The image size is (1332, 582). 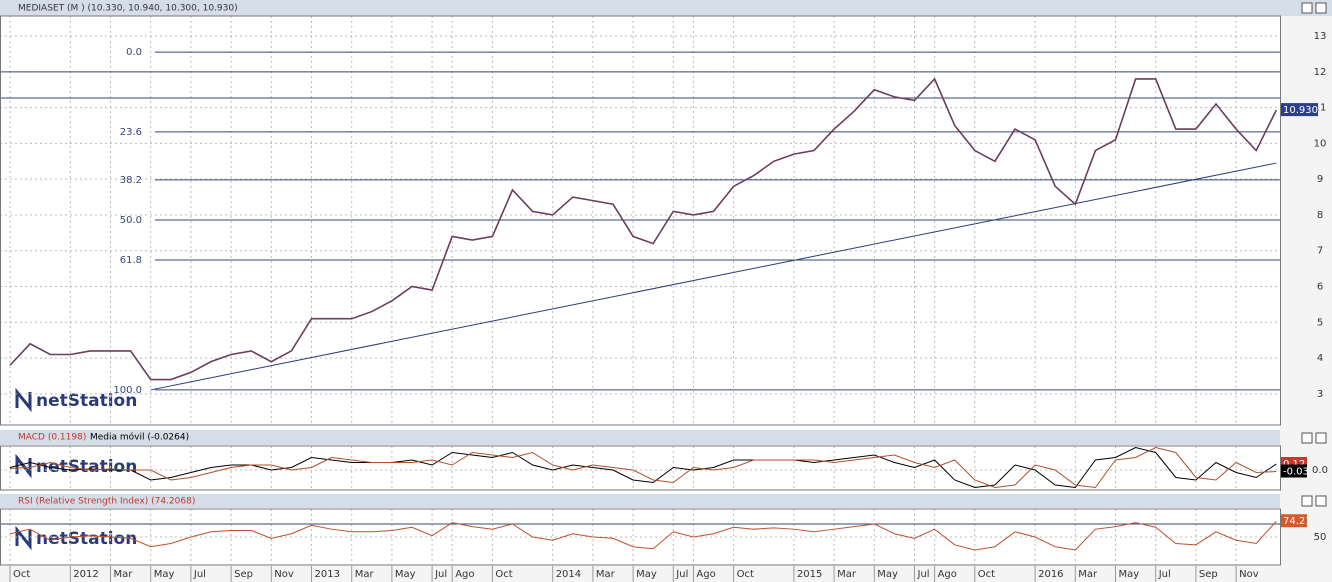 What do you see at coordinates (131, 132) in the screenshot?
I see `fib-label: 23.6` at bounding box center [131, 132].